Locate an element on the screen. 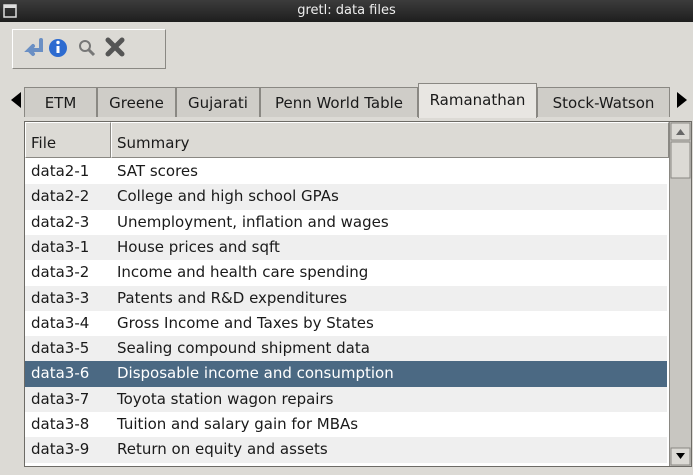 This screenshot has width=693, height=475. open-button is located at coordinates (33, 47).